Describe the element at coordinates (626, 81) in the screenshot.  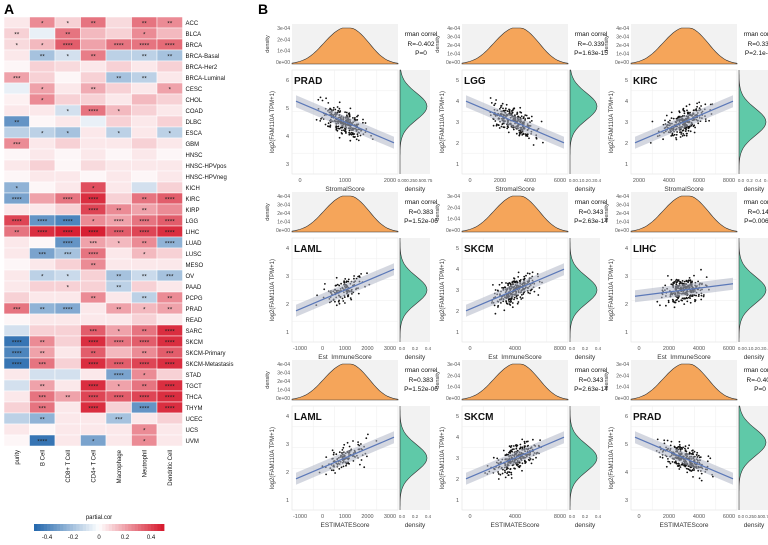
I see `y-tick-label: 5` at that location.